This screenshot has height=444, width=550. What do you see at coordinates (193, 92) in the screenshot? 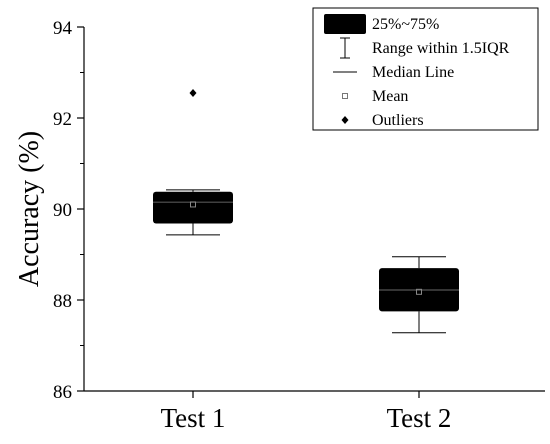
I see `outlier-point` at bounding box center [193, 92].